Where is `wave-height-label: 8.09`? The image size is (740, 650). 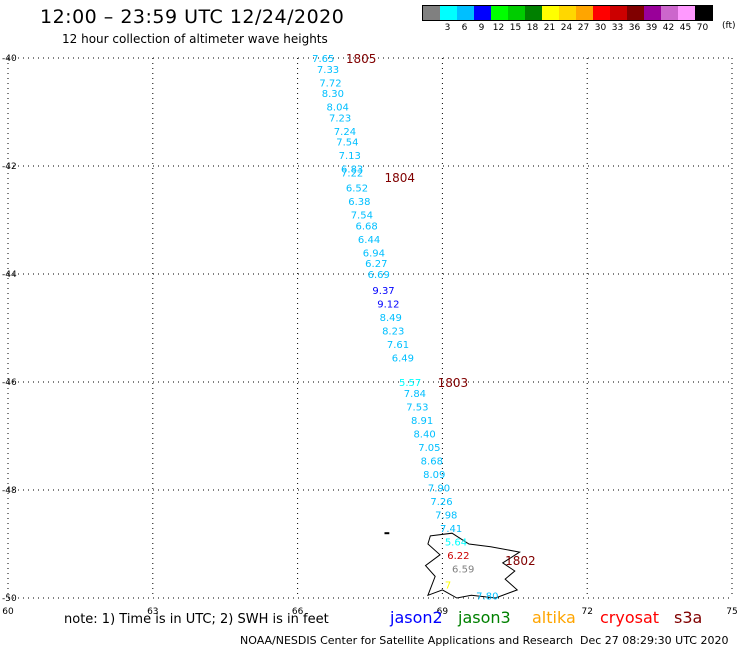
wave-height-label: 8.09 is located at coordinates (434, 475).